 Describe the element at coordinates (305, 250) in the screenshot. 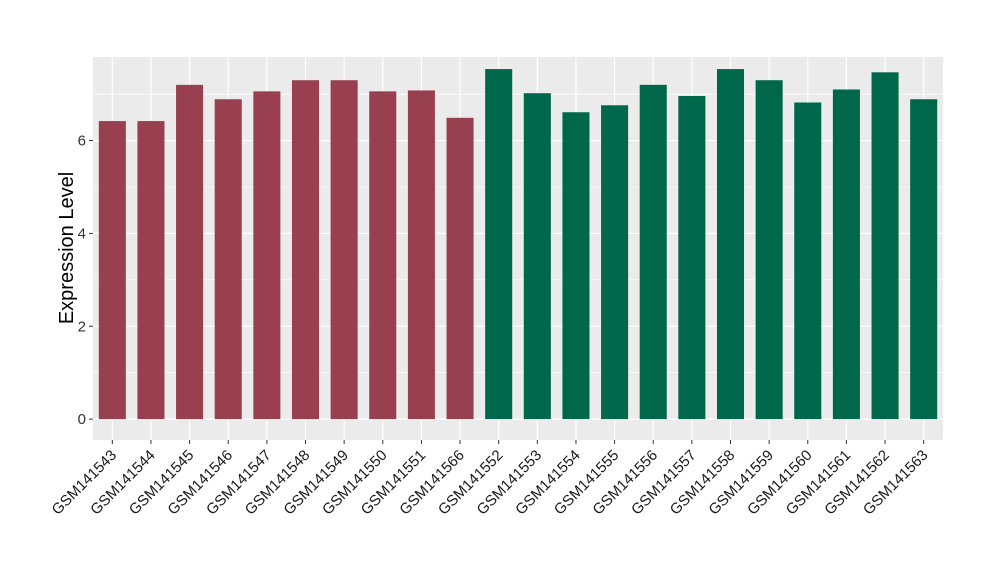

I see `bar-GSM141548` at that location.